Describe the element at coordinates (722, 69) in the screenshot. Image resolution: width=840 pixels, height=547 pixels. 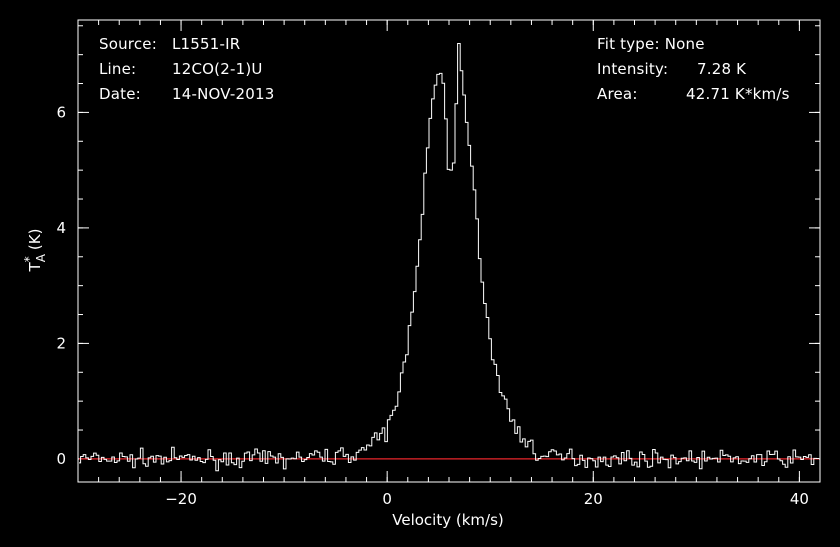
I see `intensity-value: 7.28 K` at that location.